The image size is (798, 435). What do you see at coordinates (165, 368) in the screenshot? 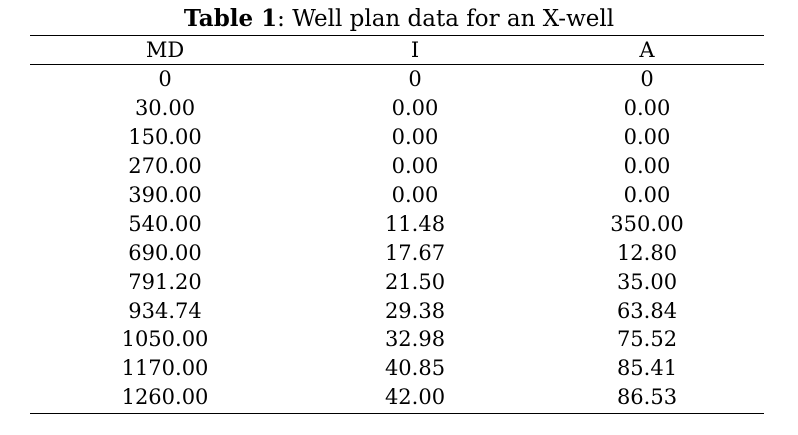
I see `table-cell-md: 1170.00` at bounding box center [165, 368].